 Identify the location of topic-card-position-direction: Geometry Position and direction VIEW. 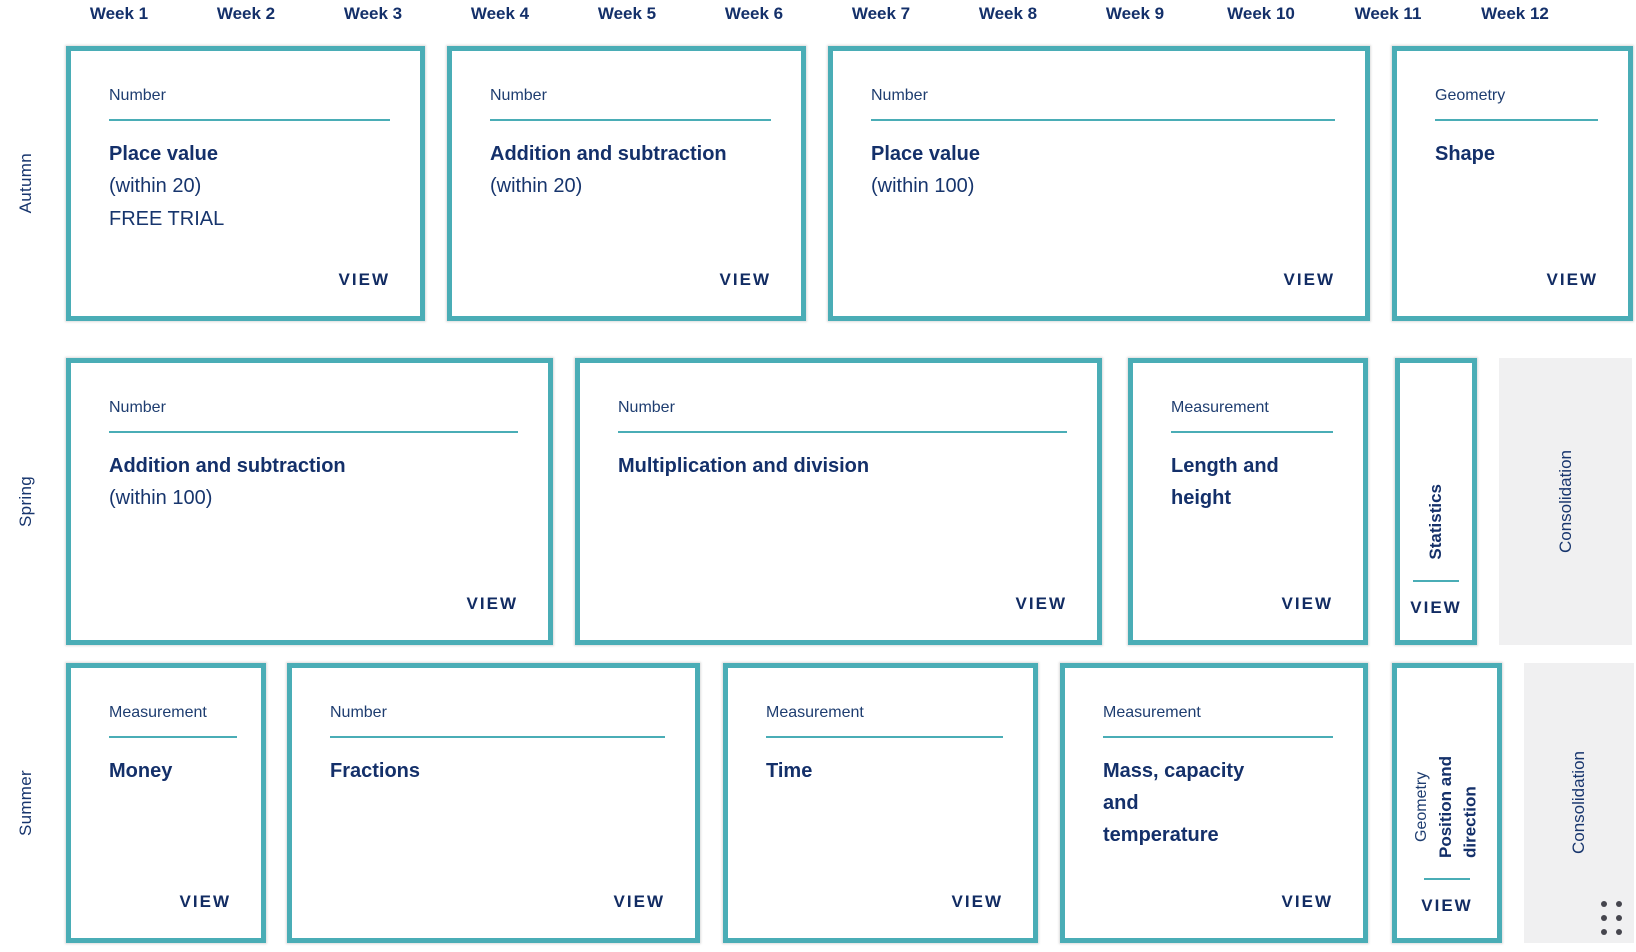
(1447, 803).